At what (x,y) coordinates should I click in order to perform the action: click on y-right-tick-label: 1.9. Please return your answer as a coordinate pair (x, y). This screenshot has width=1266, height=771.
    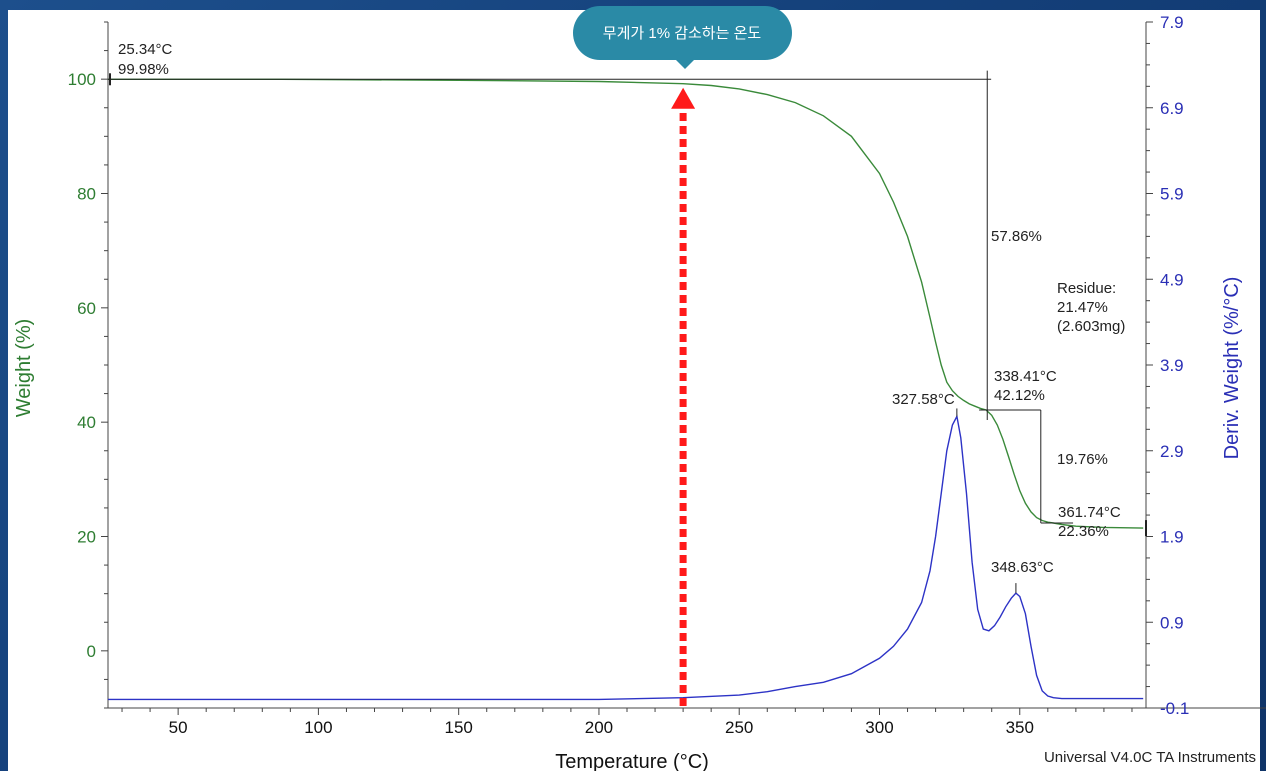
    Looking at the image, I should click on (1172, 537).